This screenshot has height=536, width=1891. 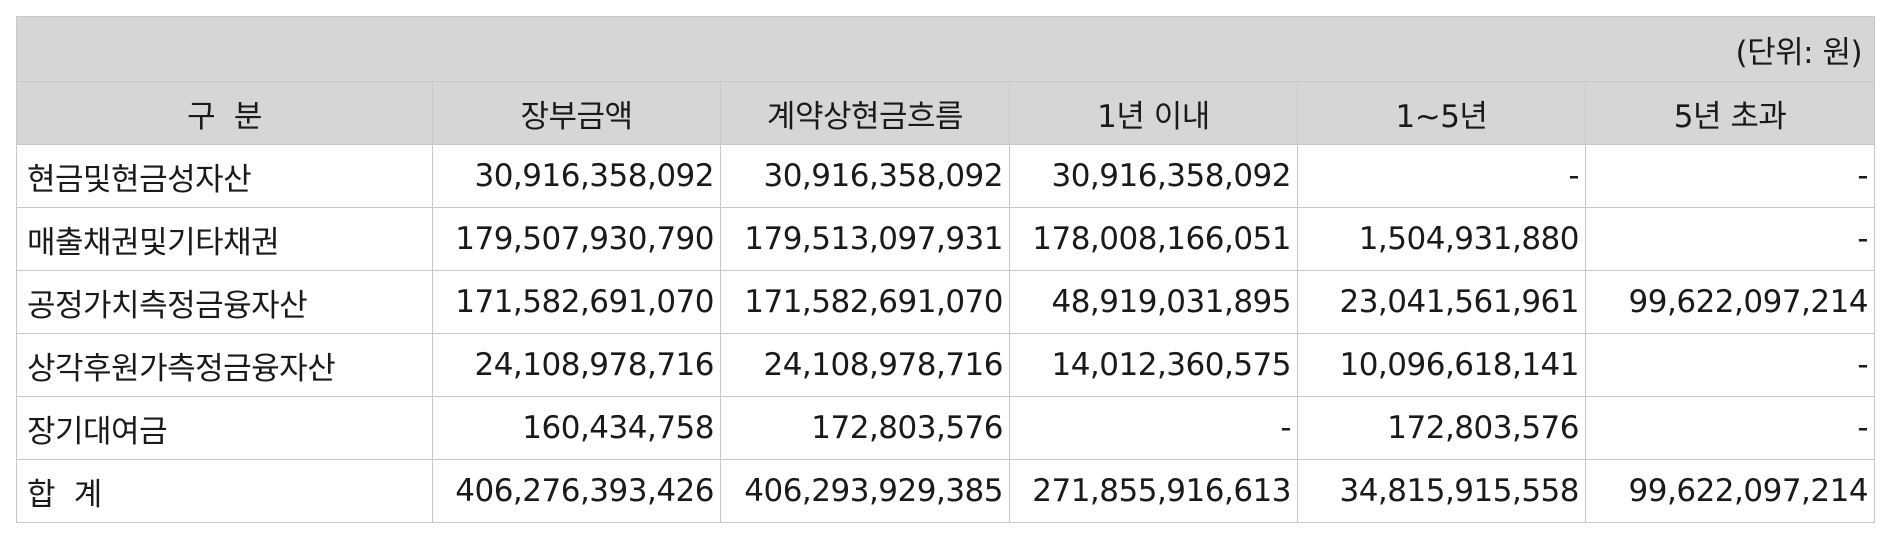 What do you see at coordinates (1441, 176) in the screenshot?
I see `cell-1-to-5-years: -` at bounding box center [1441, 176].